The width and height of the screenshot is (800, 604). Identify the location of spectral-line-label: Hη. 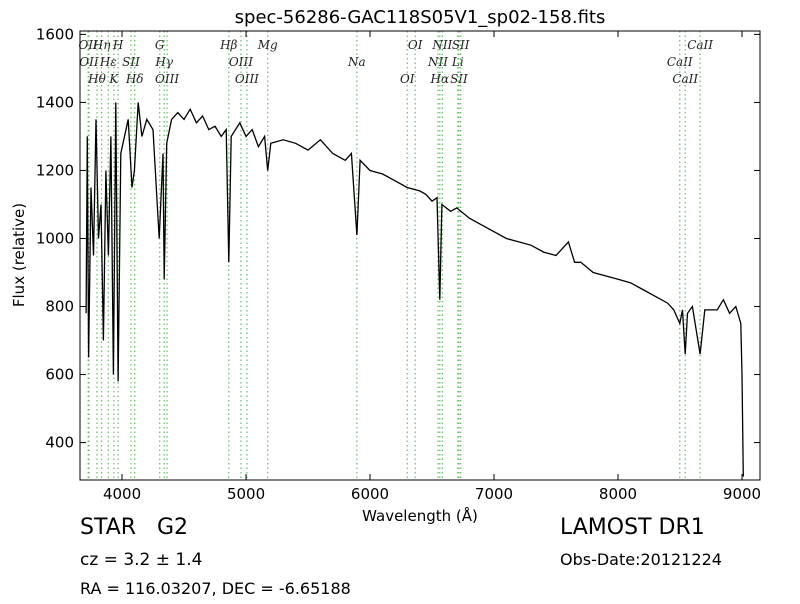
(101, 45).